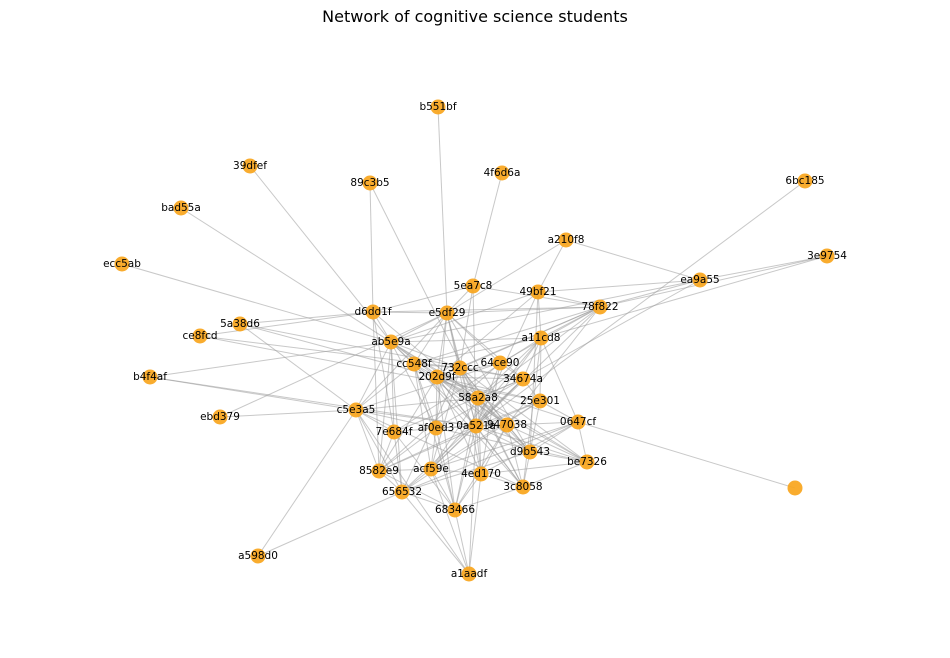  I want to click on node-6bc185, so click(805, 181).